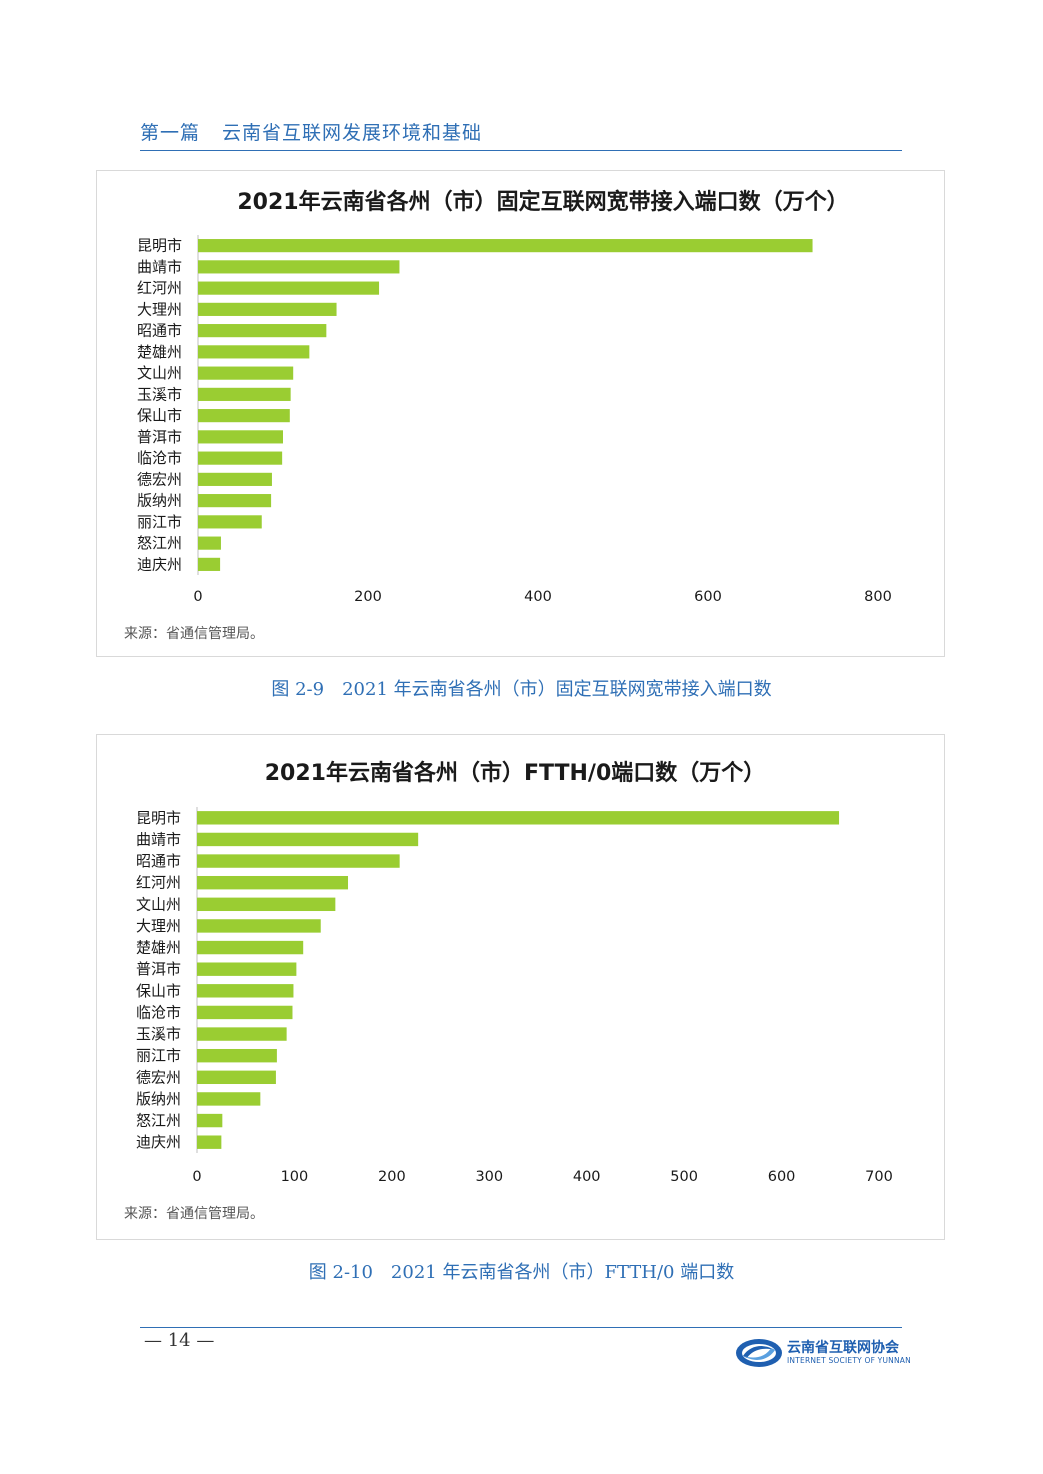 The image size is (1043, 1474). What do you see at coordinates (759, 1353) in the screenshot?
I see `logo-emblem-icon` at bounding box center [759, 1353].